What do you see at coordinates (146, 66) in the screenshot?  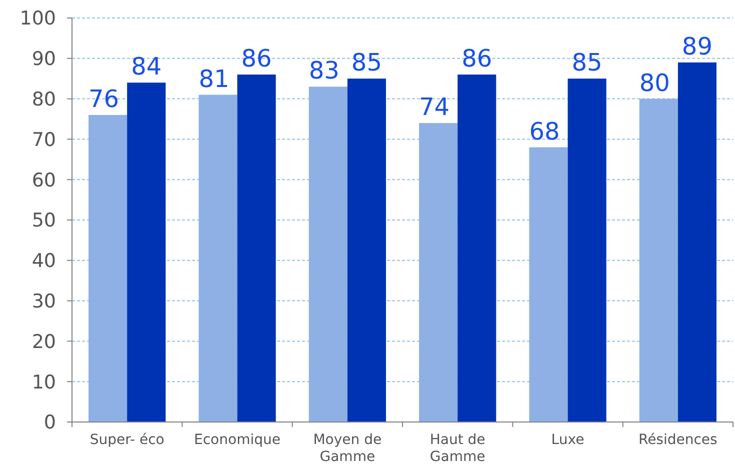 I see `data-label: 84` at bounding box center [146, 66].